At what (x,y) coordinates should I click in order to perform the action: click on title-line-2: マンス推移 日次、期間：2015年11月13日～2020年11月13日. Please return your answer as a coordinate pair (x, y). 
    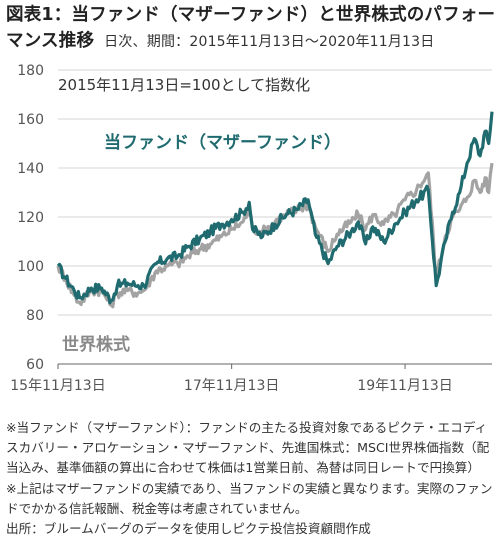
    Looking at the image, I should click on (251, 41).